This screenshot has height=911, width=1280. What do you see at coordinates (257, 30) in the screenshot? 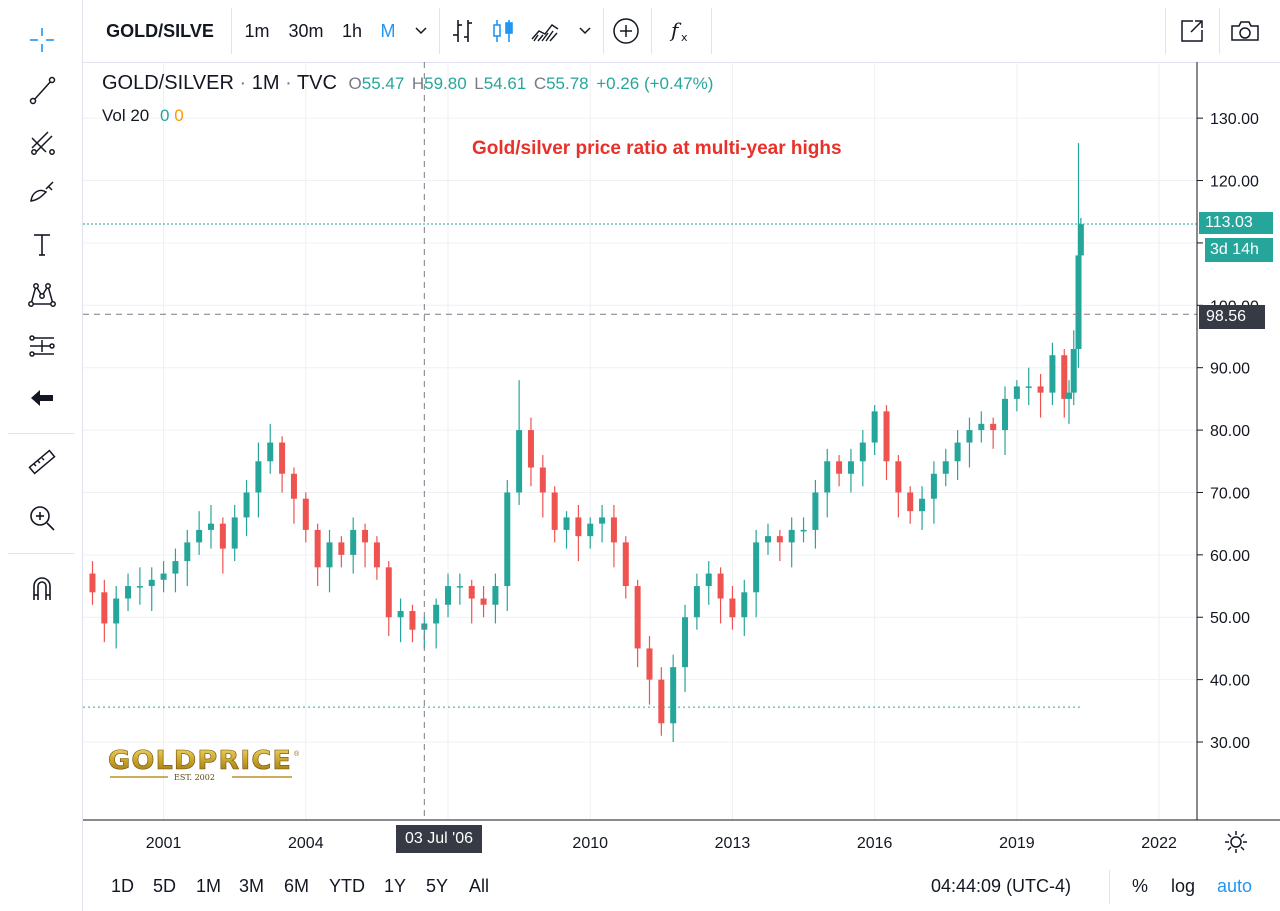
I see `interval-1m: 1m` at bounding box center [257, 30].